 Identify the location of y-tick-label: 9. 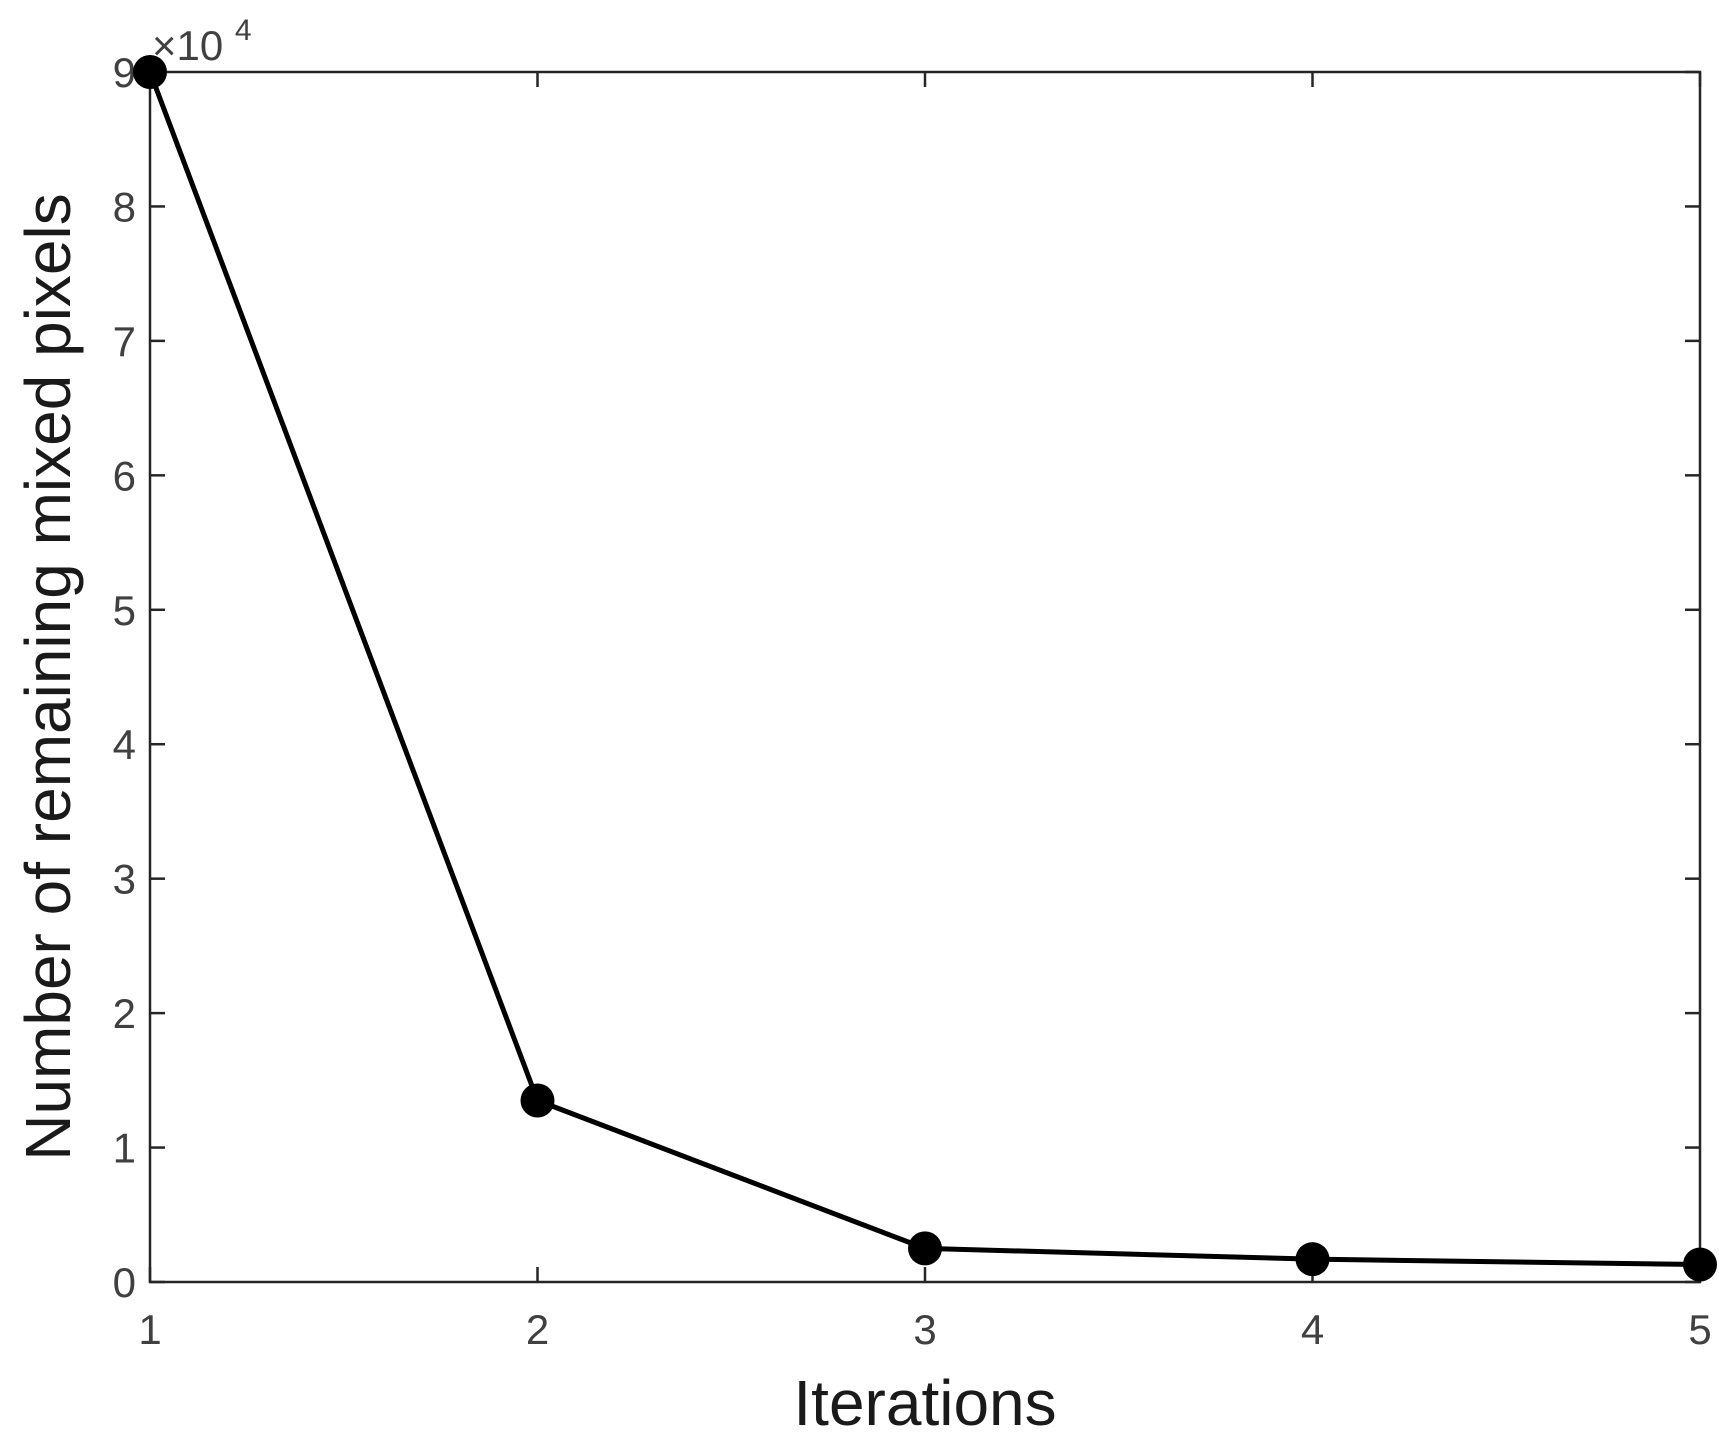
(124, 72).